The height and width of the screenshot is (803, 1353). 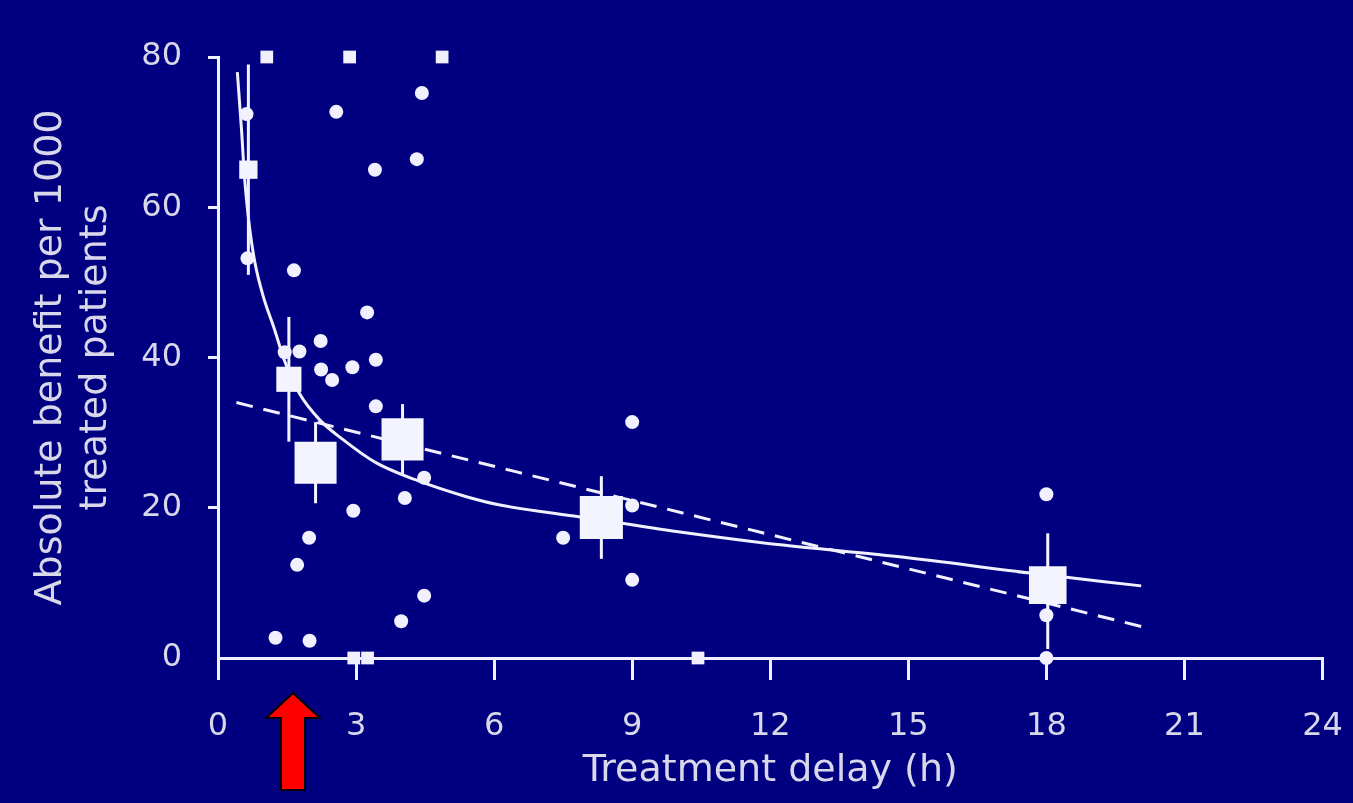 I want to click on x-tick-label: 15, so click(x=908, y=723).